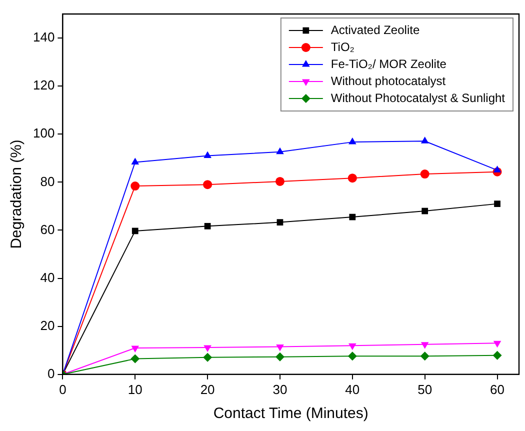 The width and height of the screenshot is (525, 431). Describe the element at coordinates (207, 389) in the screenshot. I see `x-tick-label: 20` at that location.